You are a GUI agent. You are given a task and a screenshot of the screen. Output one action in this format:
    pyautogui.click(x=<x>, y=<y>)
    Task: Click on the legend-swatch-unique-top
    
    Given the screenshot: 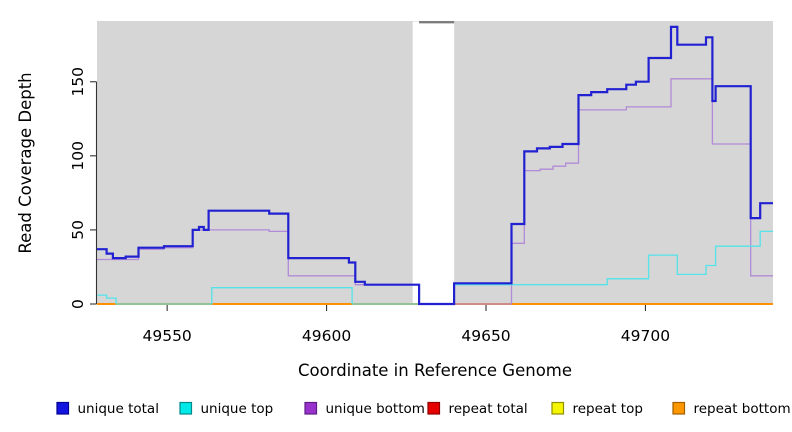 What is the action you would take?
    pyautogui.click(x=186, y=408)
    